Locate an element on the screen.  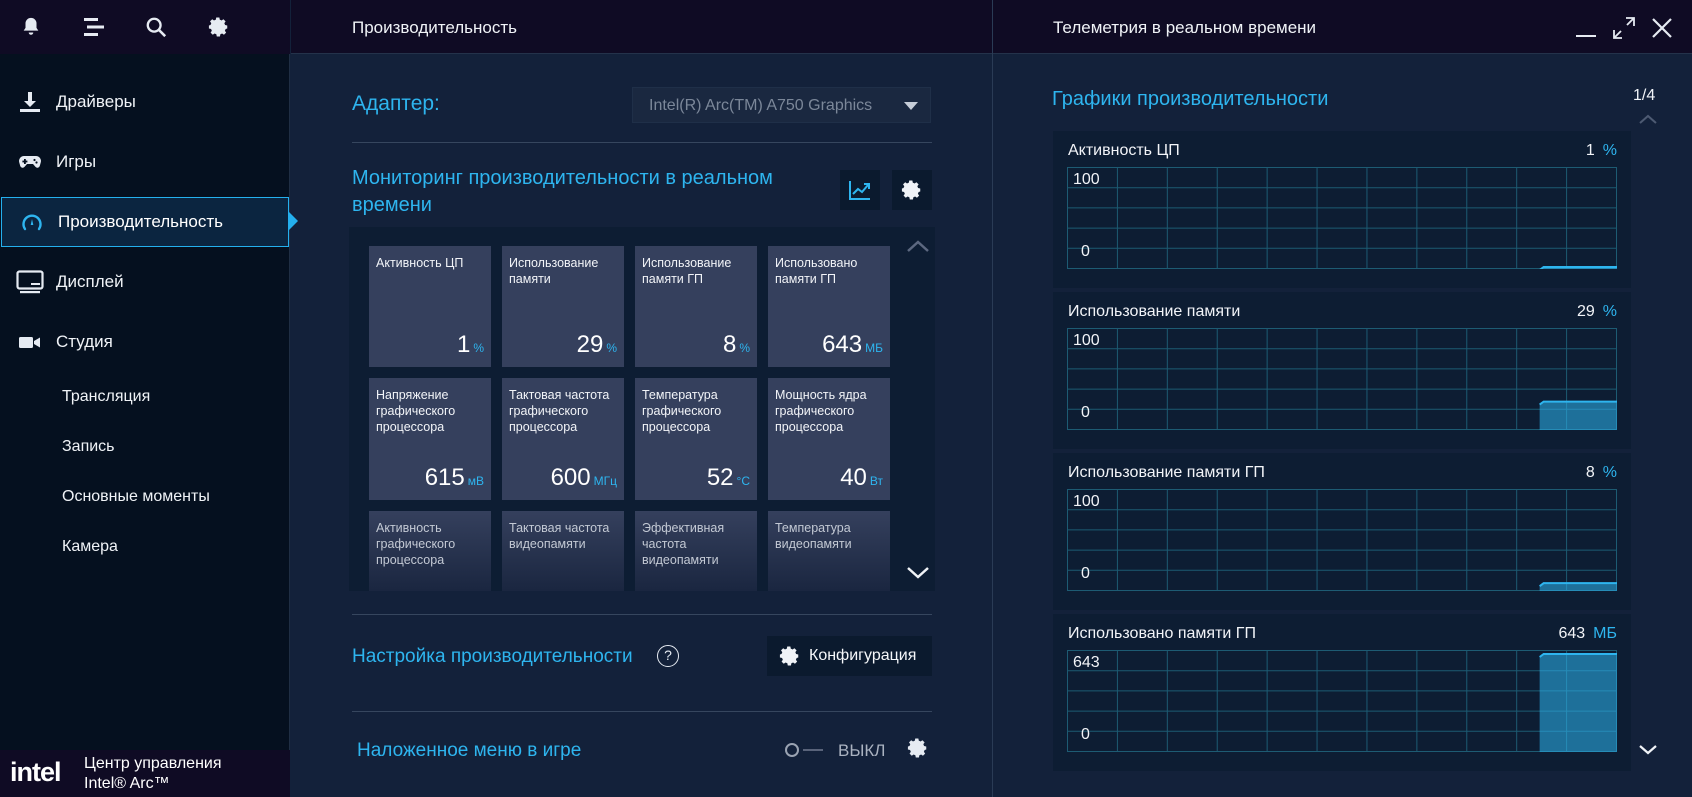
metric-tile-value: 600 МГц is located at coordinates (584, 478).